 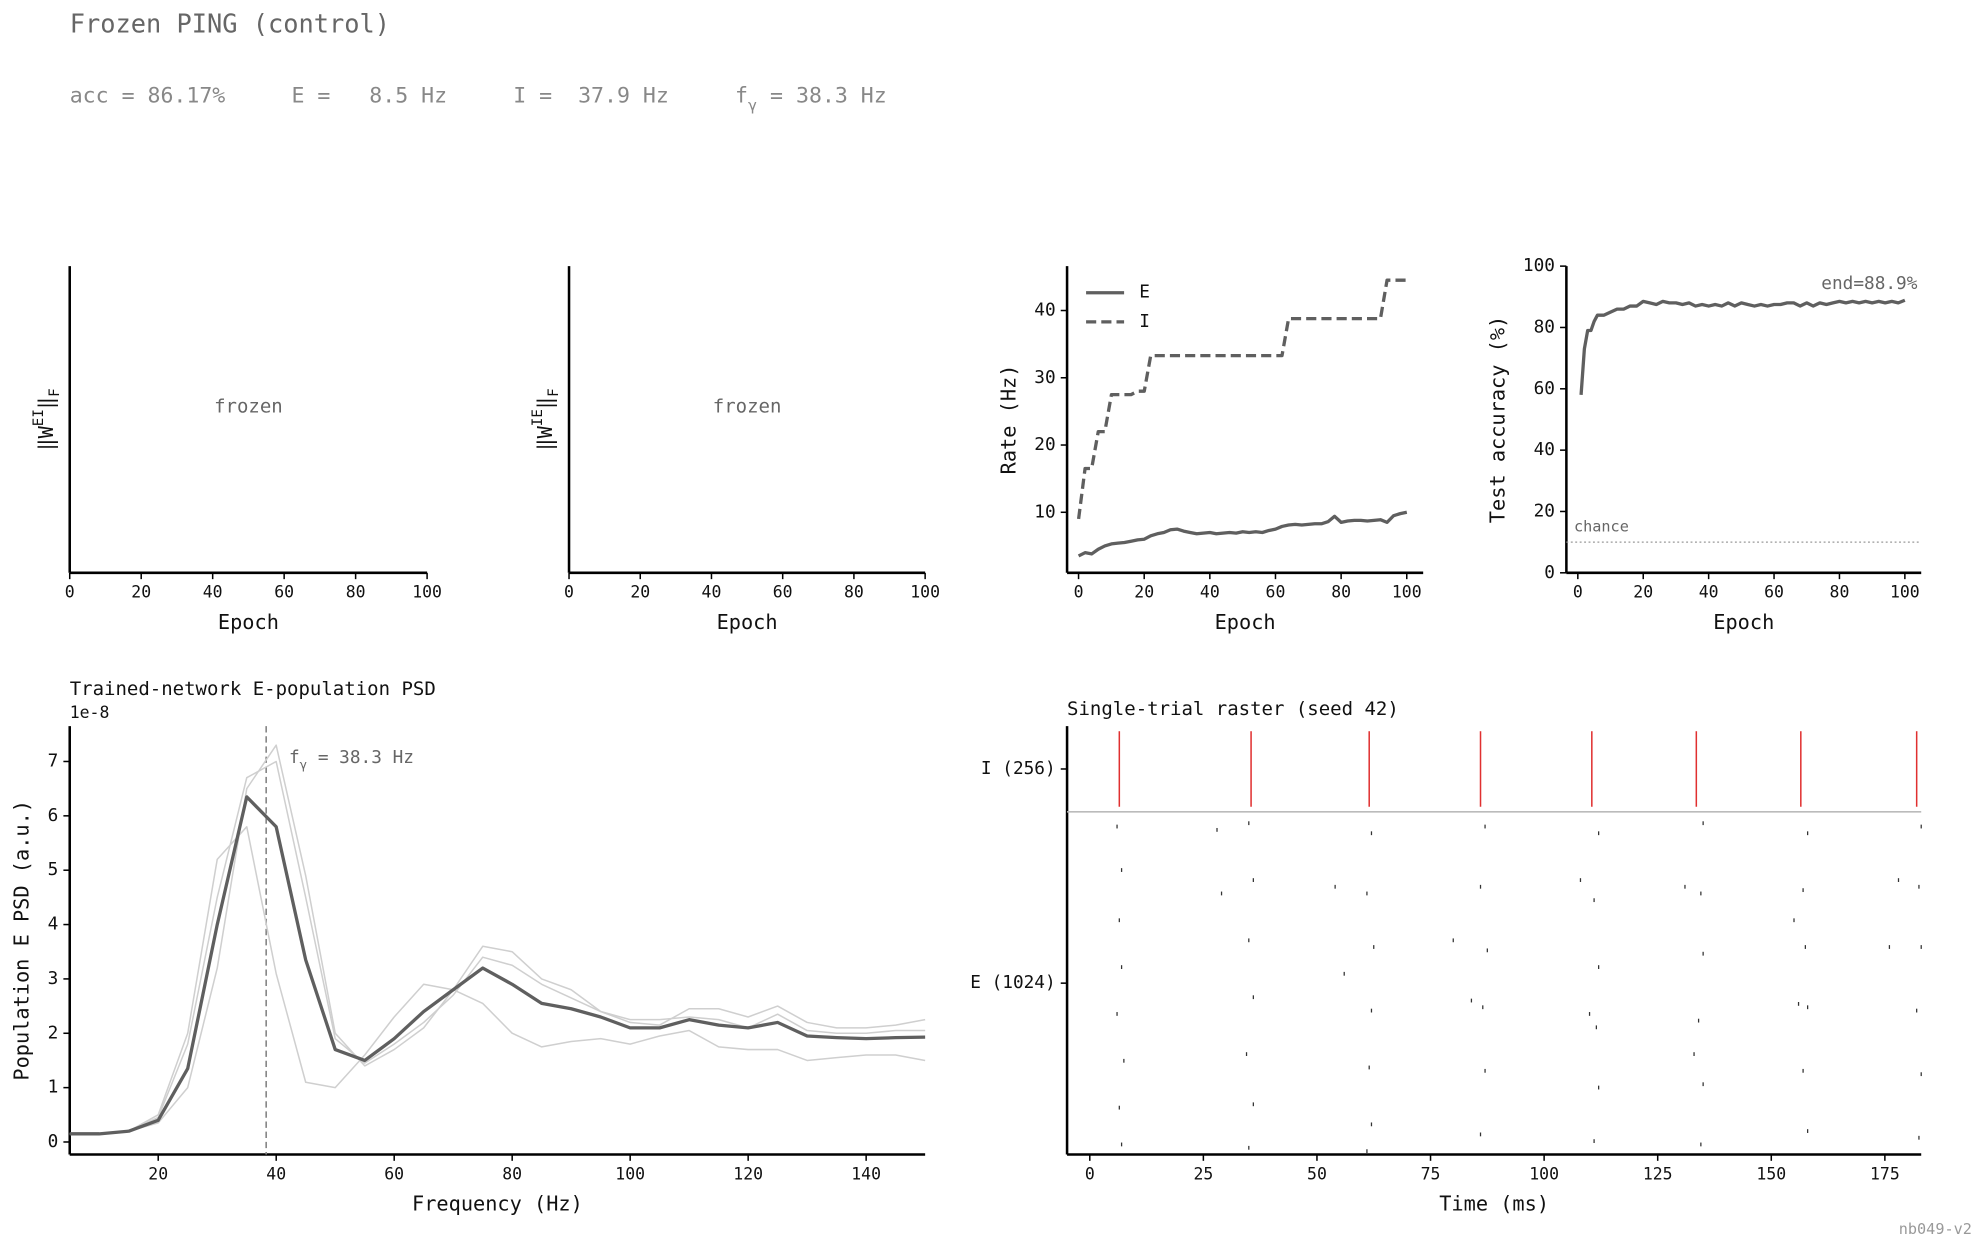 I want to click on y-axis-label-part: IE, so click(x=538, y=417).